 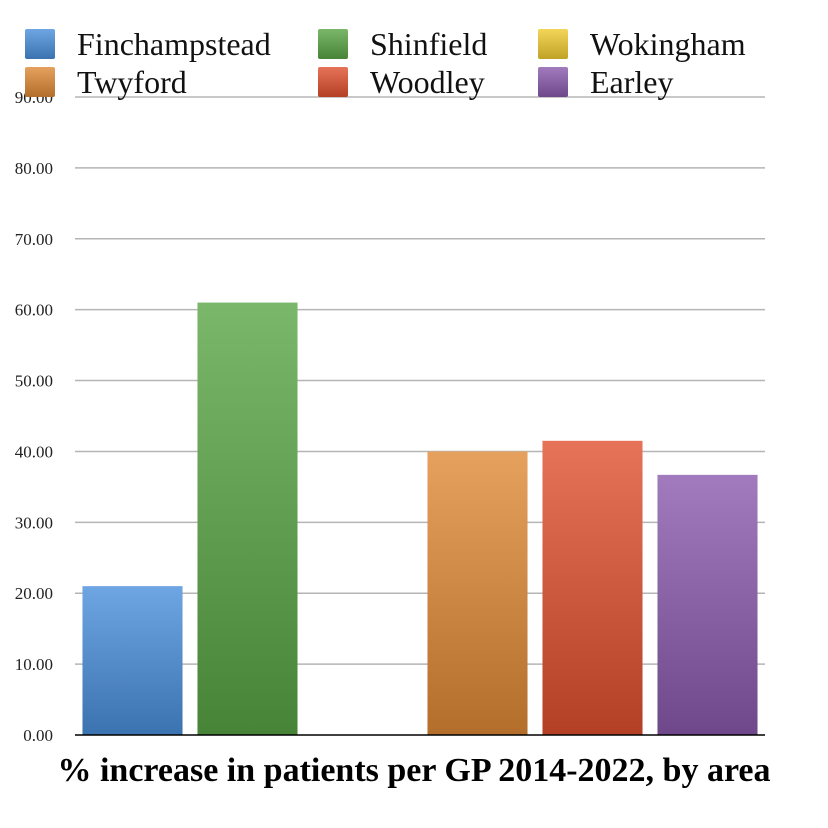 I want to click on y-tick-label: 0.00, so click(x=38, y=735).